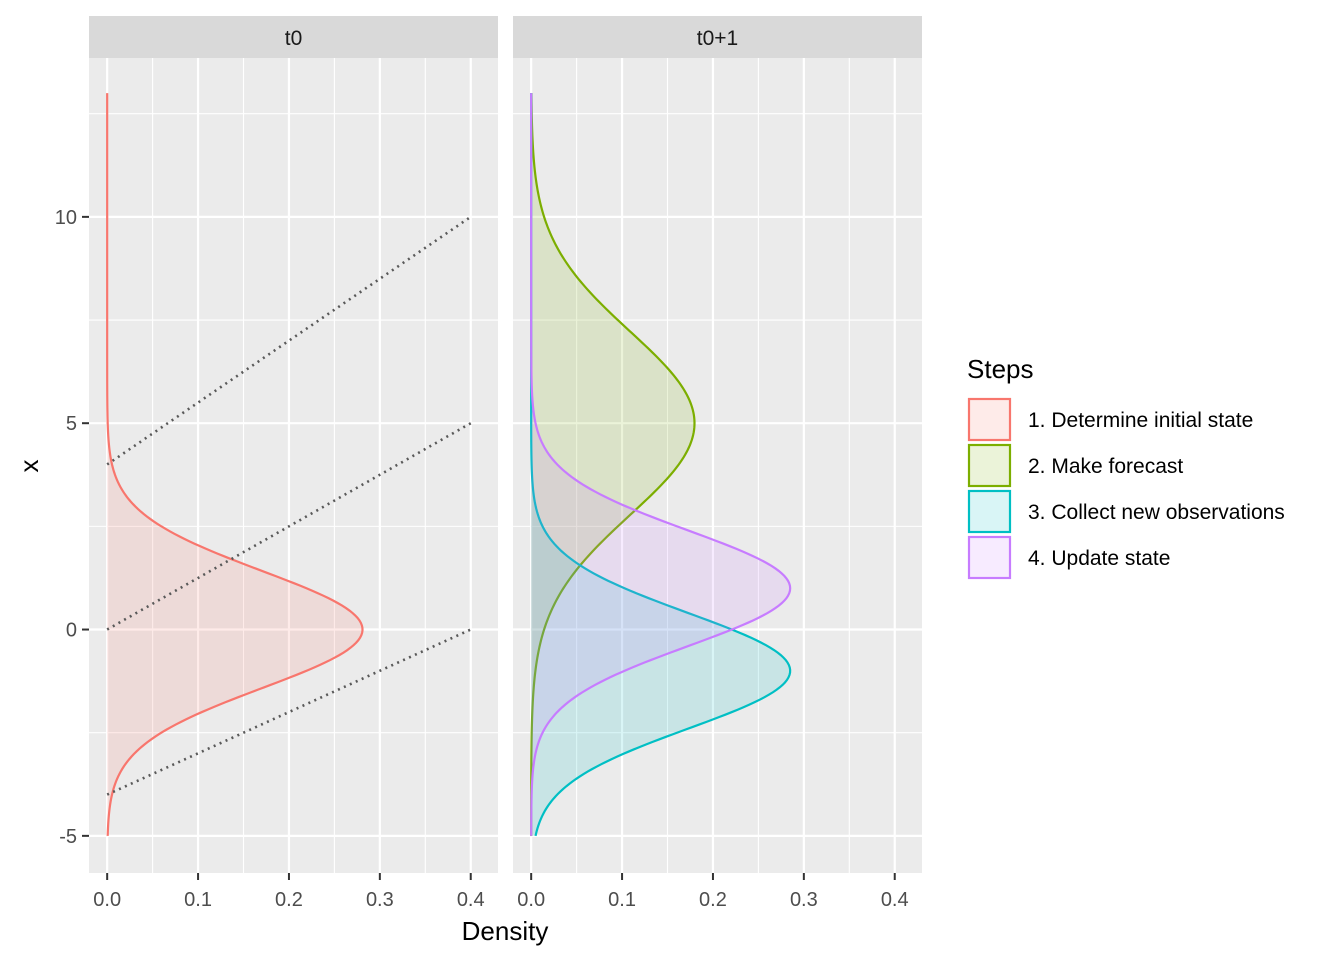 This screenshot has height=960, width=1344. What do you see at coordinates (66, 218) in the screenshot?
I see `y-tick-label: 10` at bounding box center [66, 218].